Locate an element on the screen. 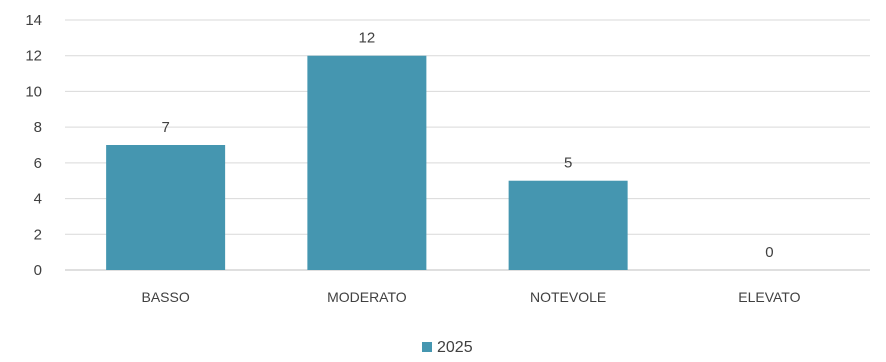  data-label: 7 is located at coordinates (165, 127).